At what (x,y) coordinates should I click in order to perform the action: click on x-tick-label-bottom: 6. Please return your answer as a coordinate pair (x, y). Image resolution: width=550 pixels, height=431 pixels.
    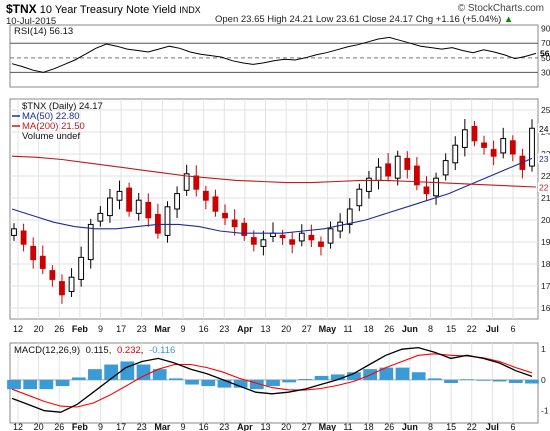
    Looking at the image, I should click on (512, 426).